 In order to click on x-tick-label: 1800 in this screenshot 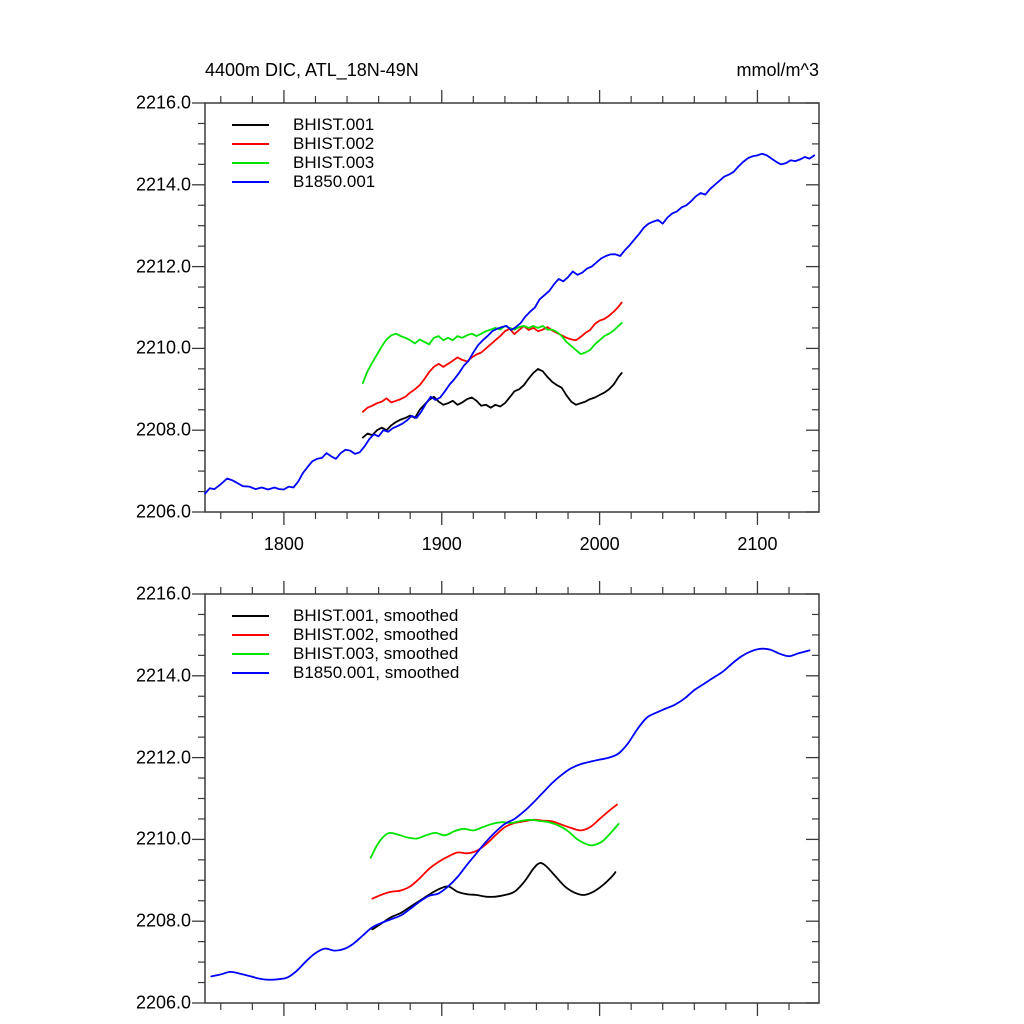, I will do `click(283, 544)`.